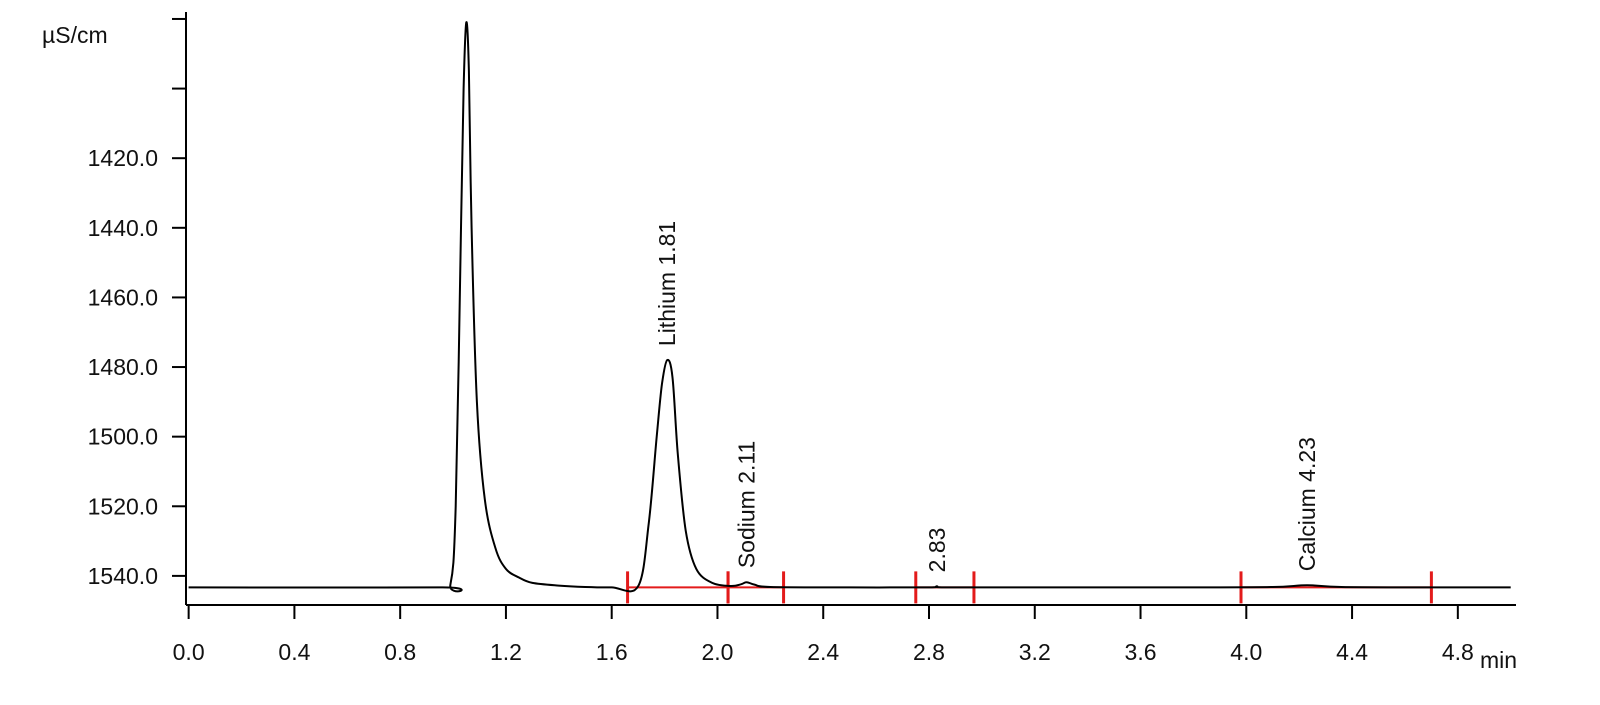 The image size is (1600, 705). Describe the element at coordinates (1352, 652) in the screenshot. I see `x-tick-label: 4.4` at that location.